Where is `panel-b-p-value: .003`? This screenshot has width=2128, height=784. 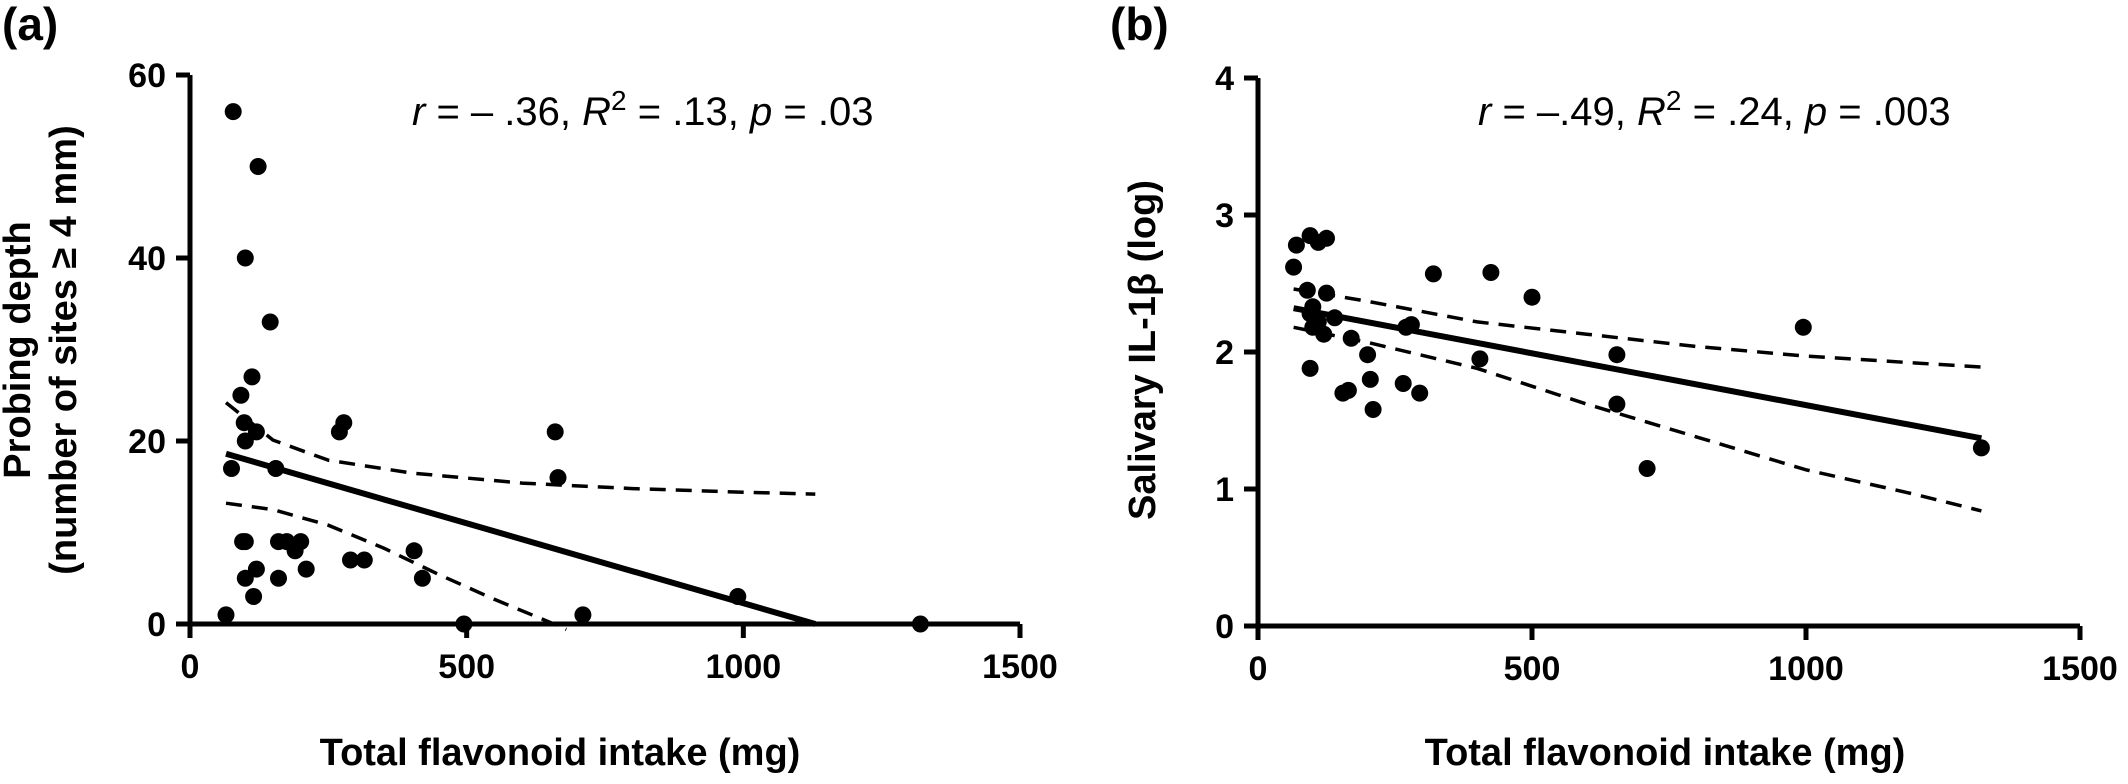 panel-b-p-value: .003 is located at coordinates (1912, 112).